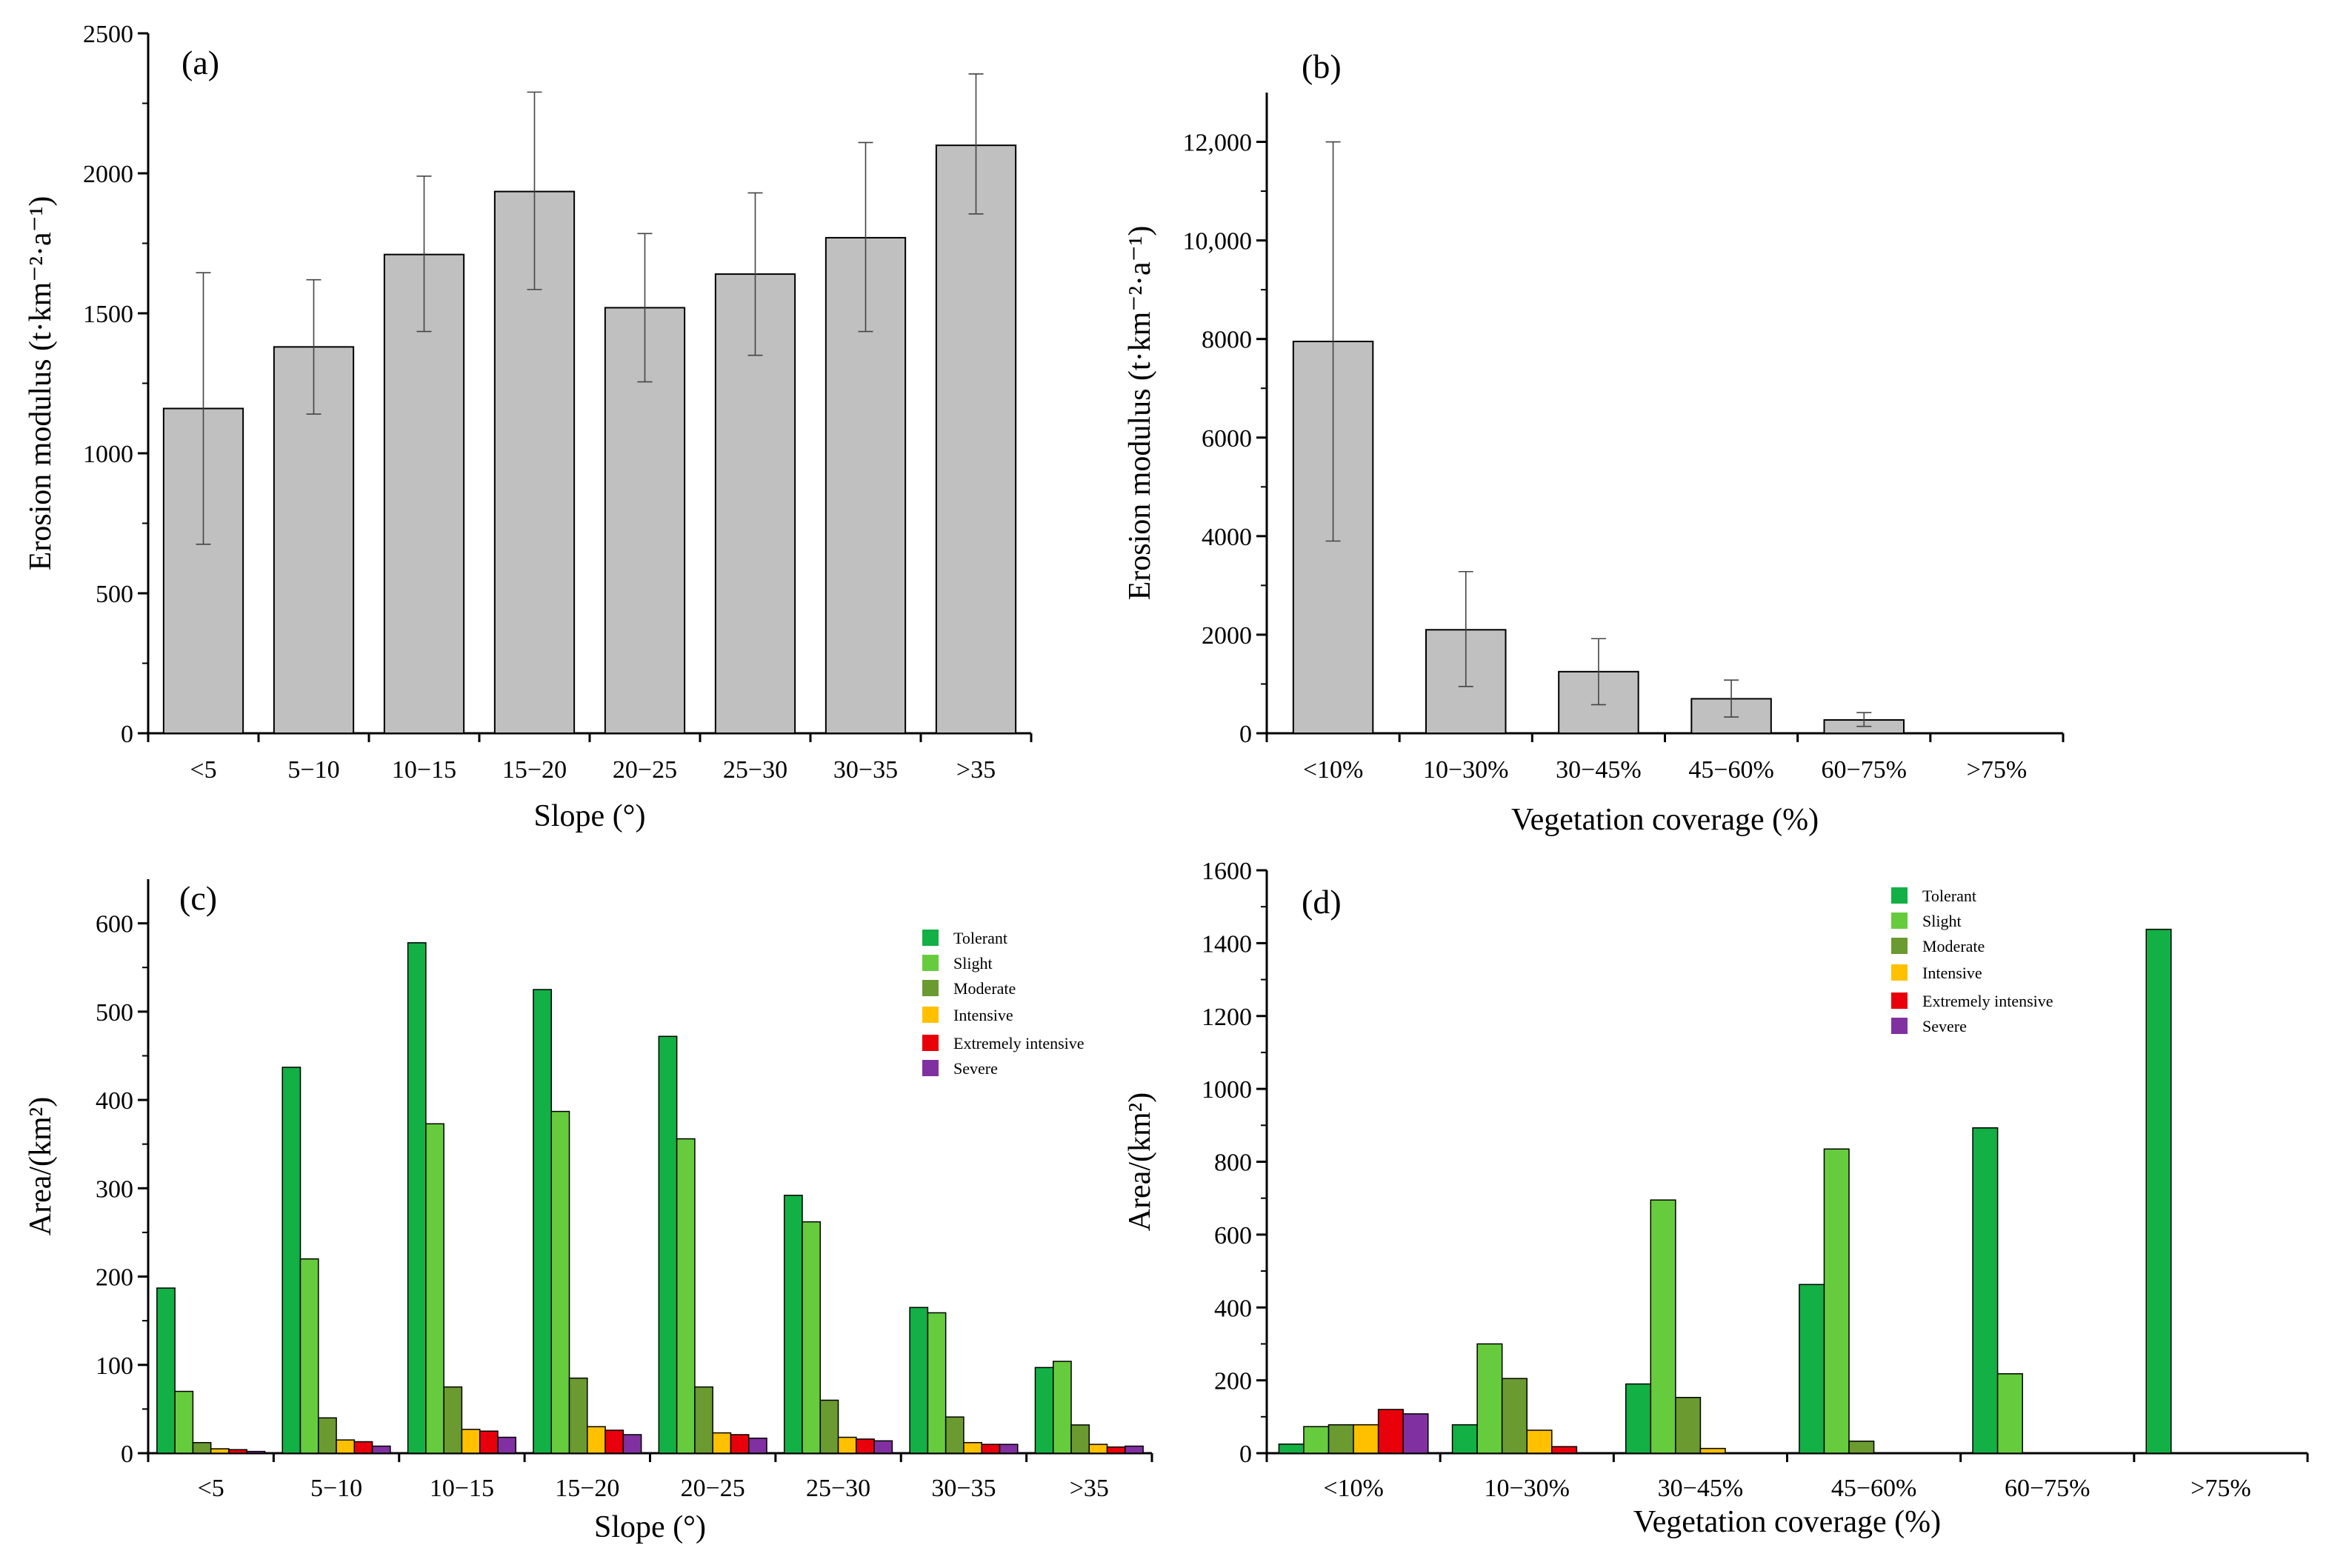 This screenshot has height=1568, width=2332. Describe the element at coordinates (983, 1015) in the screenshot. I see `legend-label: Intensive` at that location.